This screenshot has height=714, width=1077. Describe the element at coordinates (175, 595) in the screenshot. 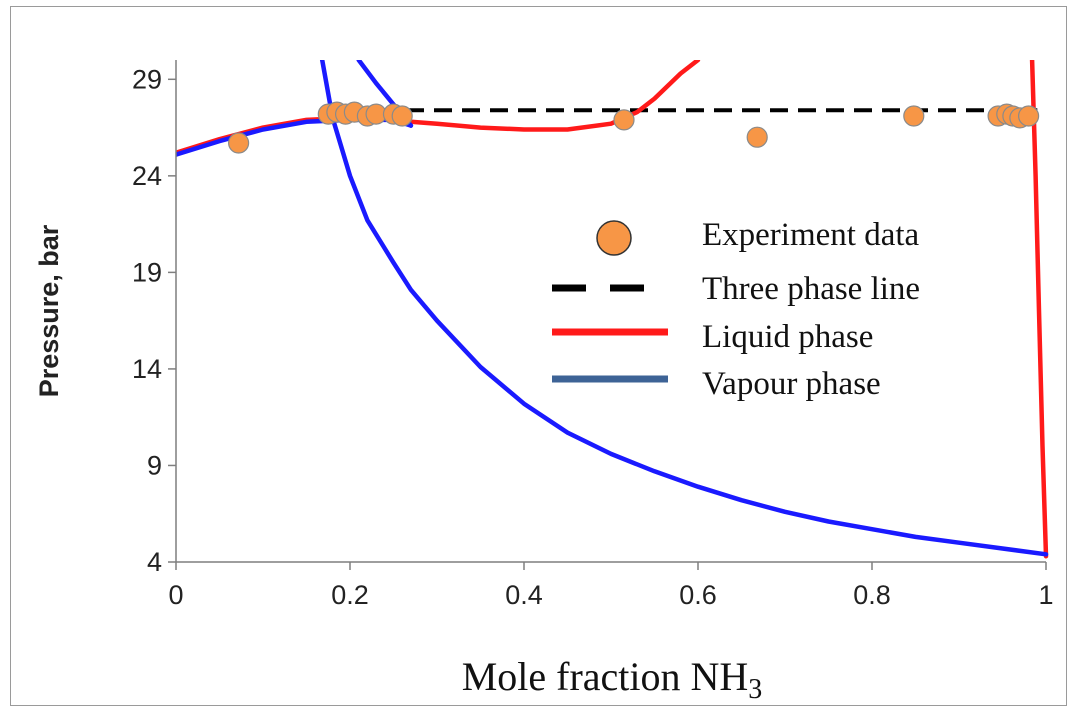

I see `x-tick-label: 0` at that location.